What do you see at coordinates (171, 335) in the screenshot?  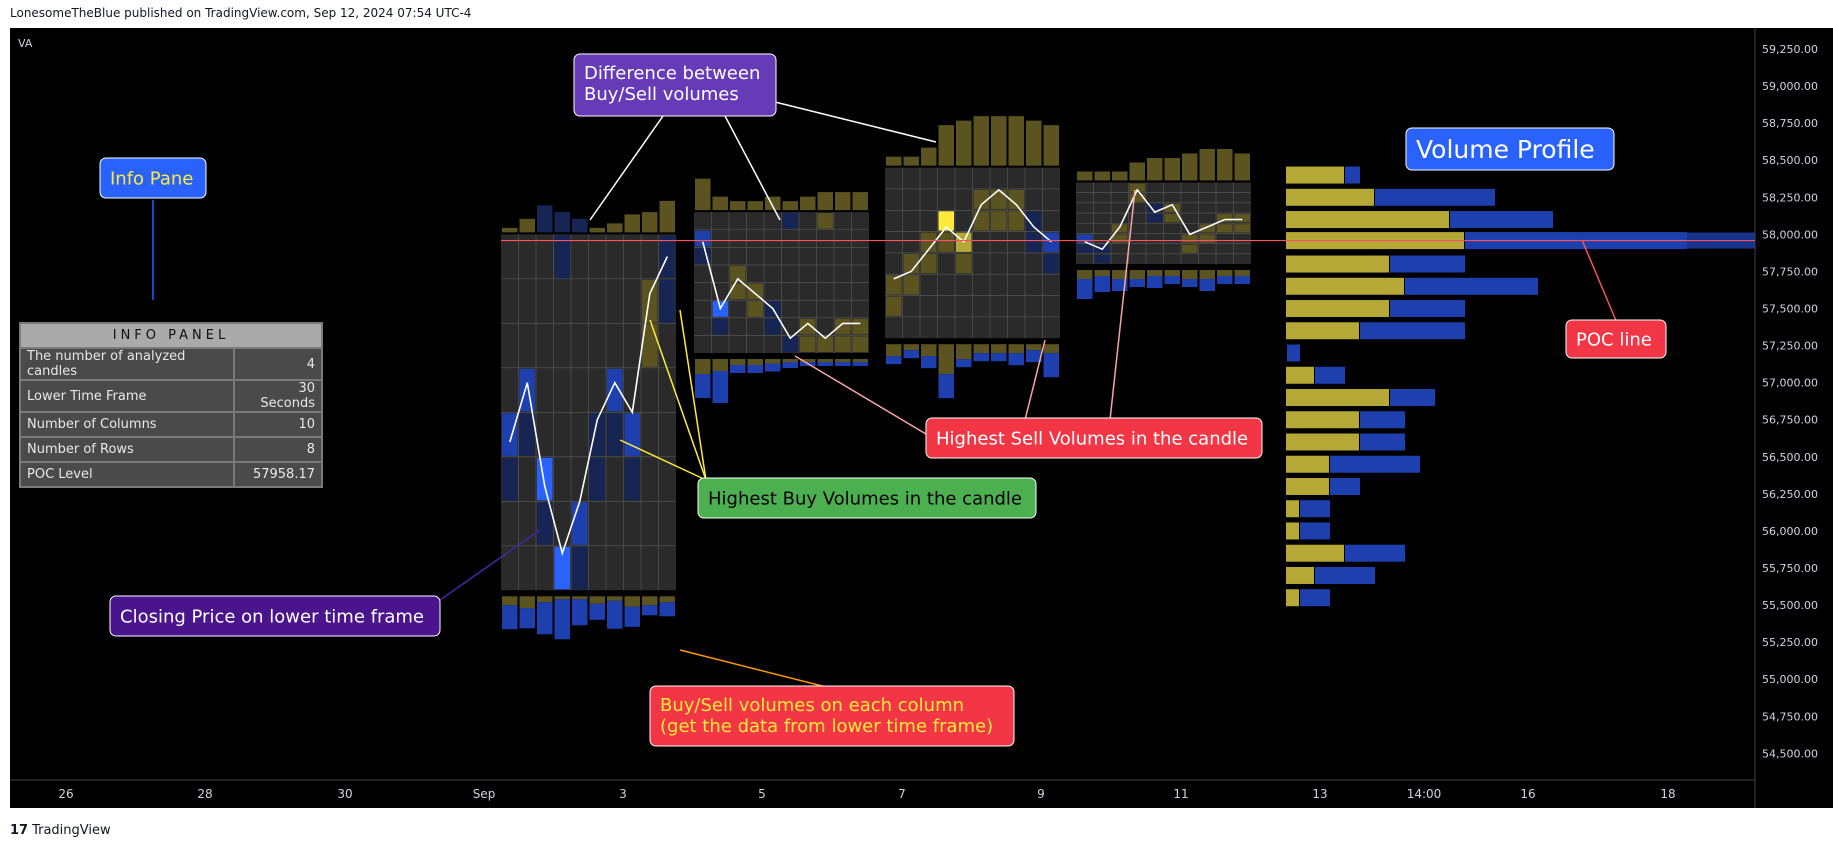 I see `info-panel-title: INFO PANEL` at bounding box center [171, 335].